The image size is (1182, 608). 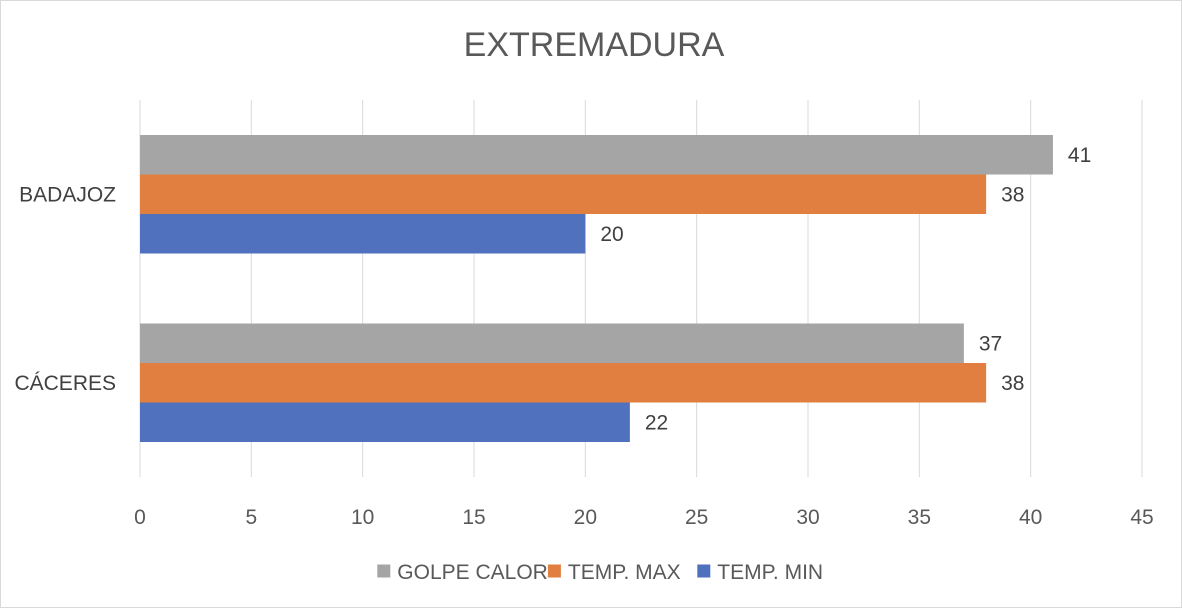 What do you see at coordinates (696, 517) in the screenshot?
I see `x-tick-label: 25` at bounding box center [696, 517].